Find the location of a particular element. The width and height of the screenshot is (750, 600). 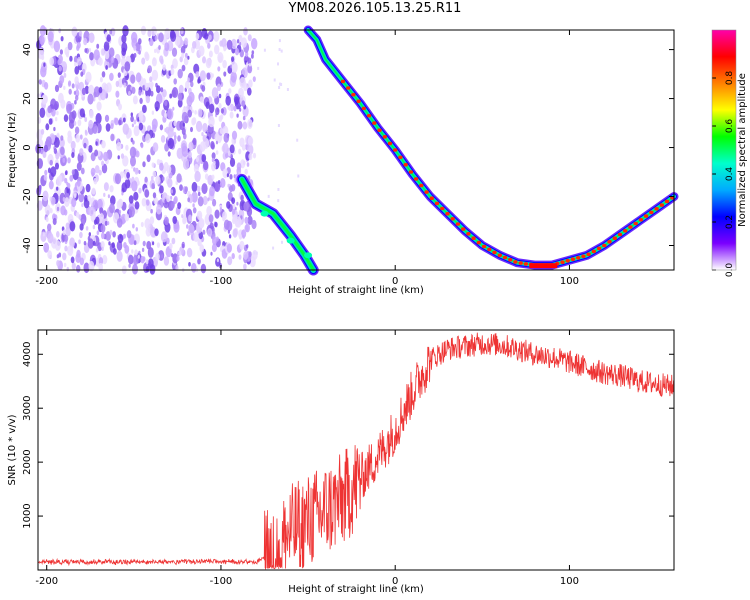

snr-y-tick-label: 3000 is located at coordinates (27, 407).